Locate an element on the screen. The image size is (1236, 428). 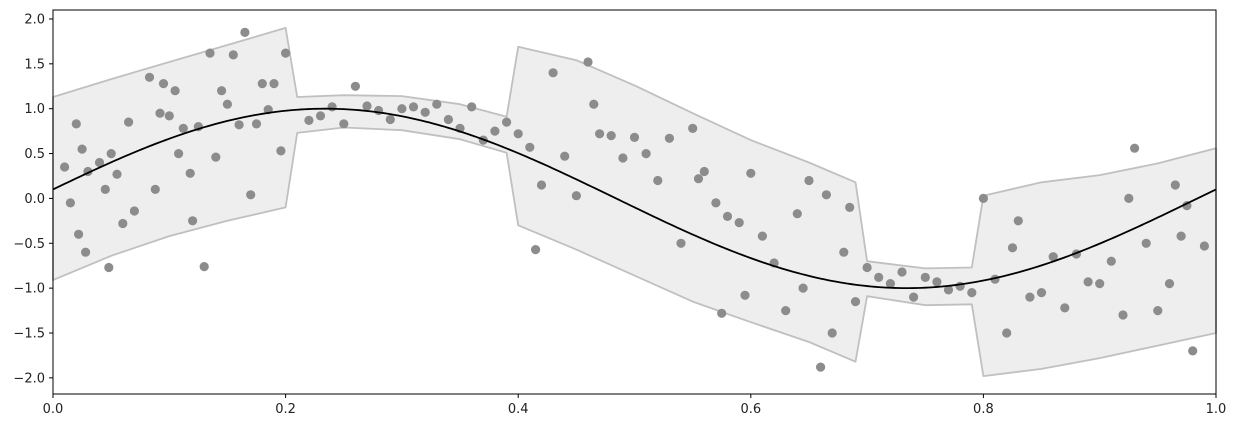
y-tick-label: −1.0 is located at coordinates (29, 289).